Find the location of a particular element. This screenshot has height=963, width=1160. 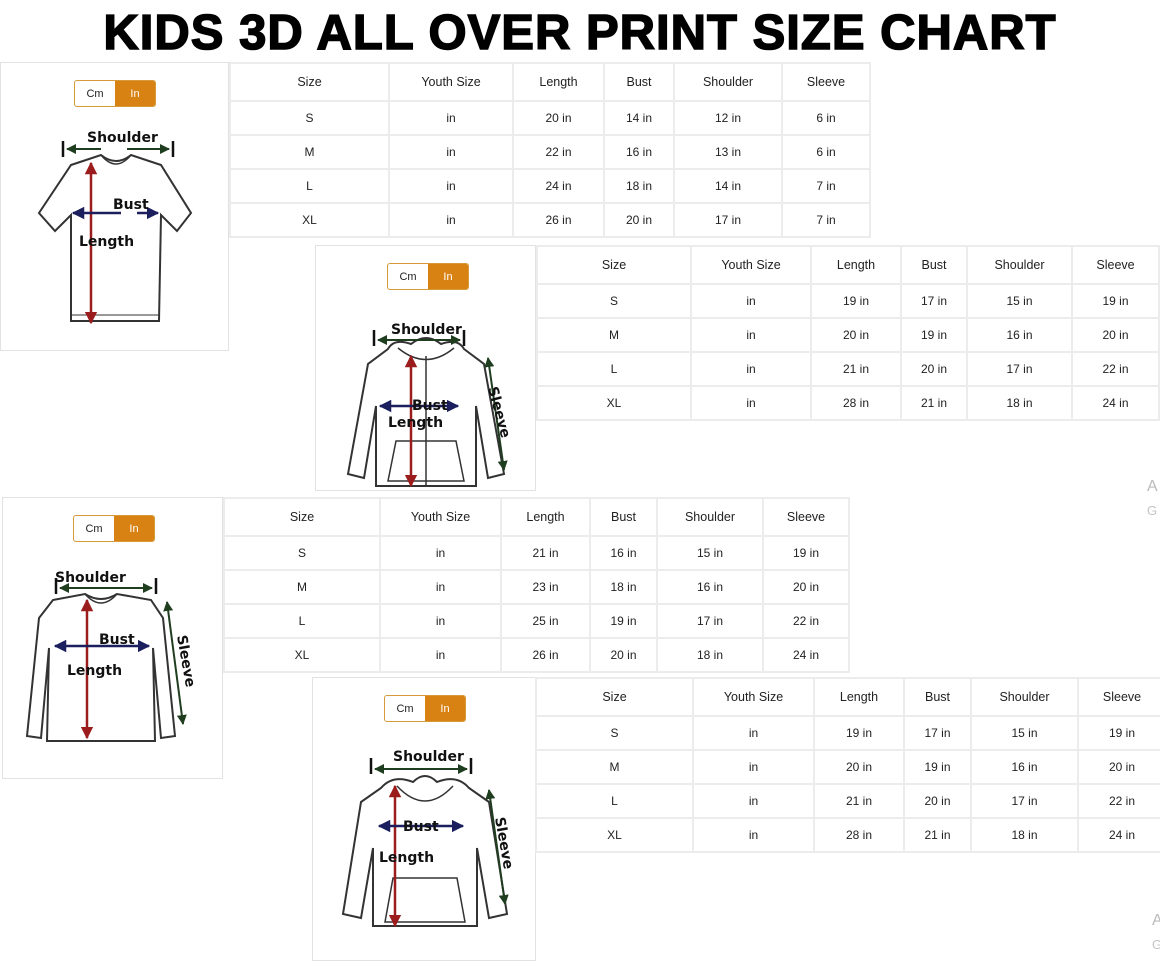

tshirt-diagram-panel: Shoulder Bust Length Cm In is located at coordinates (114, 206).